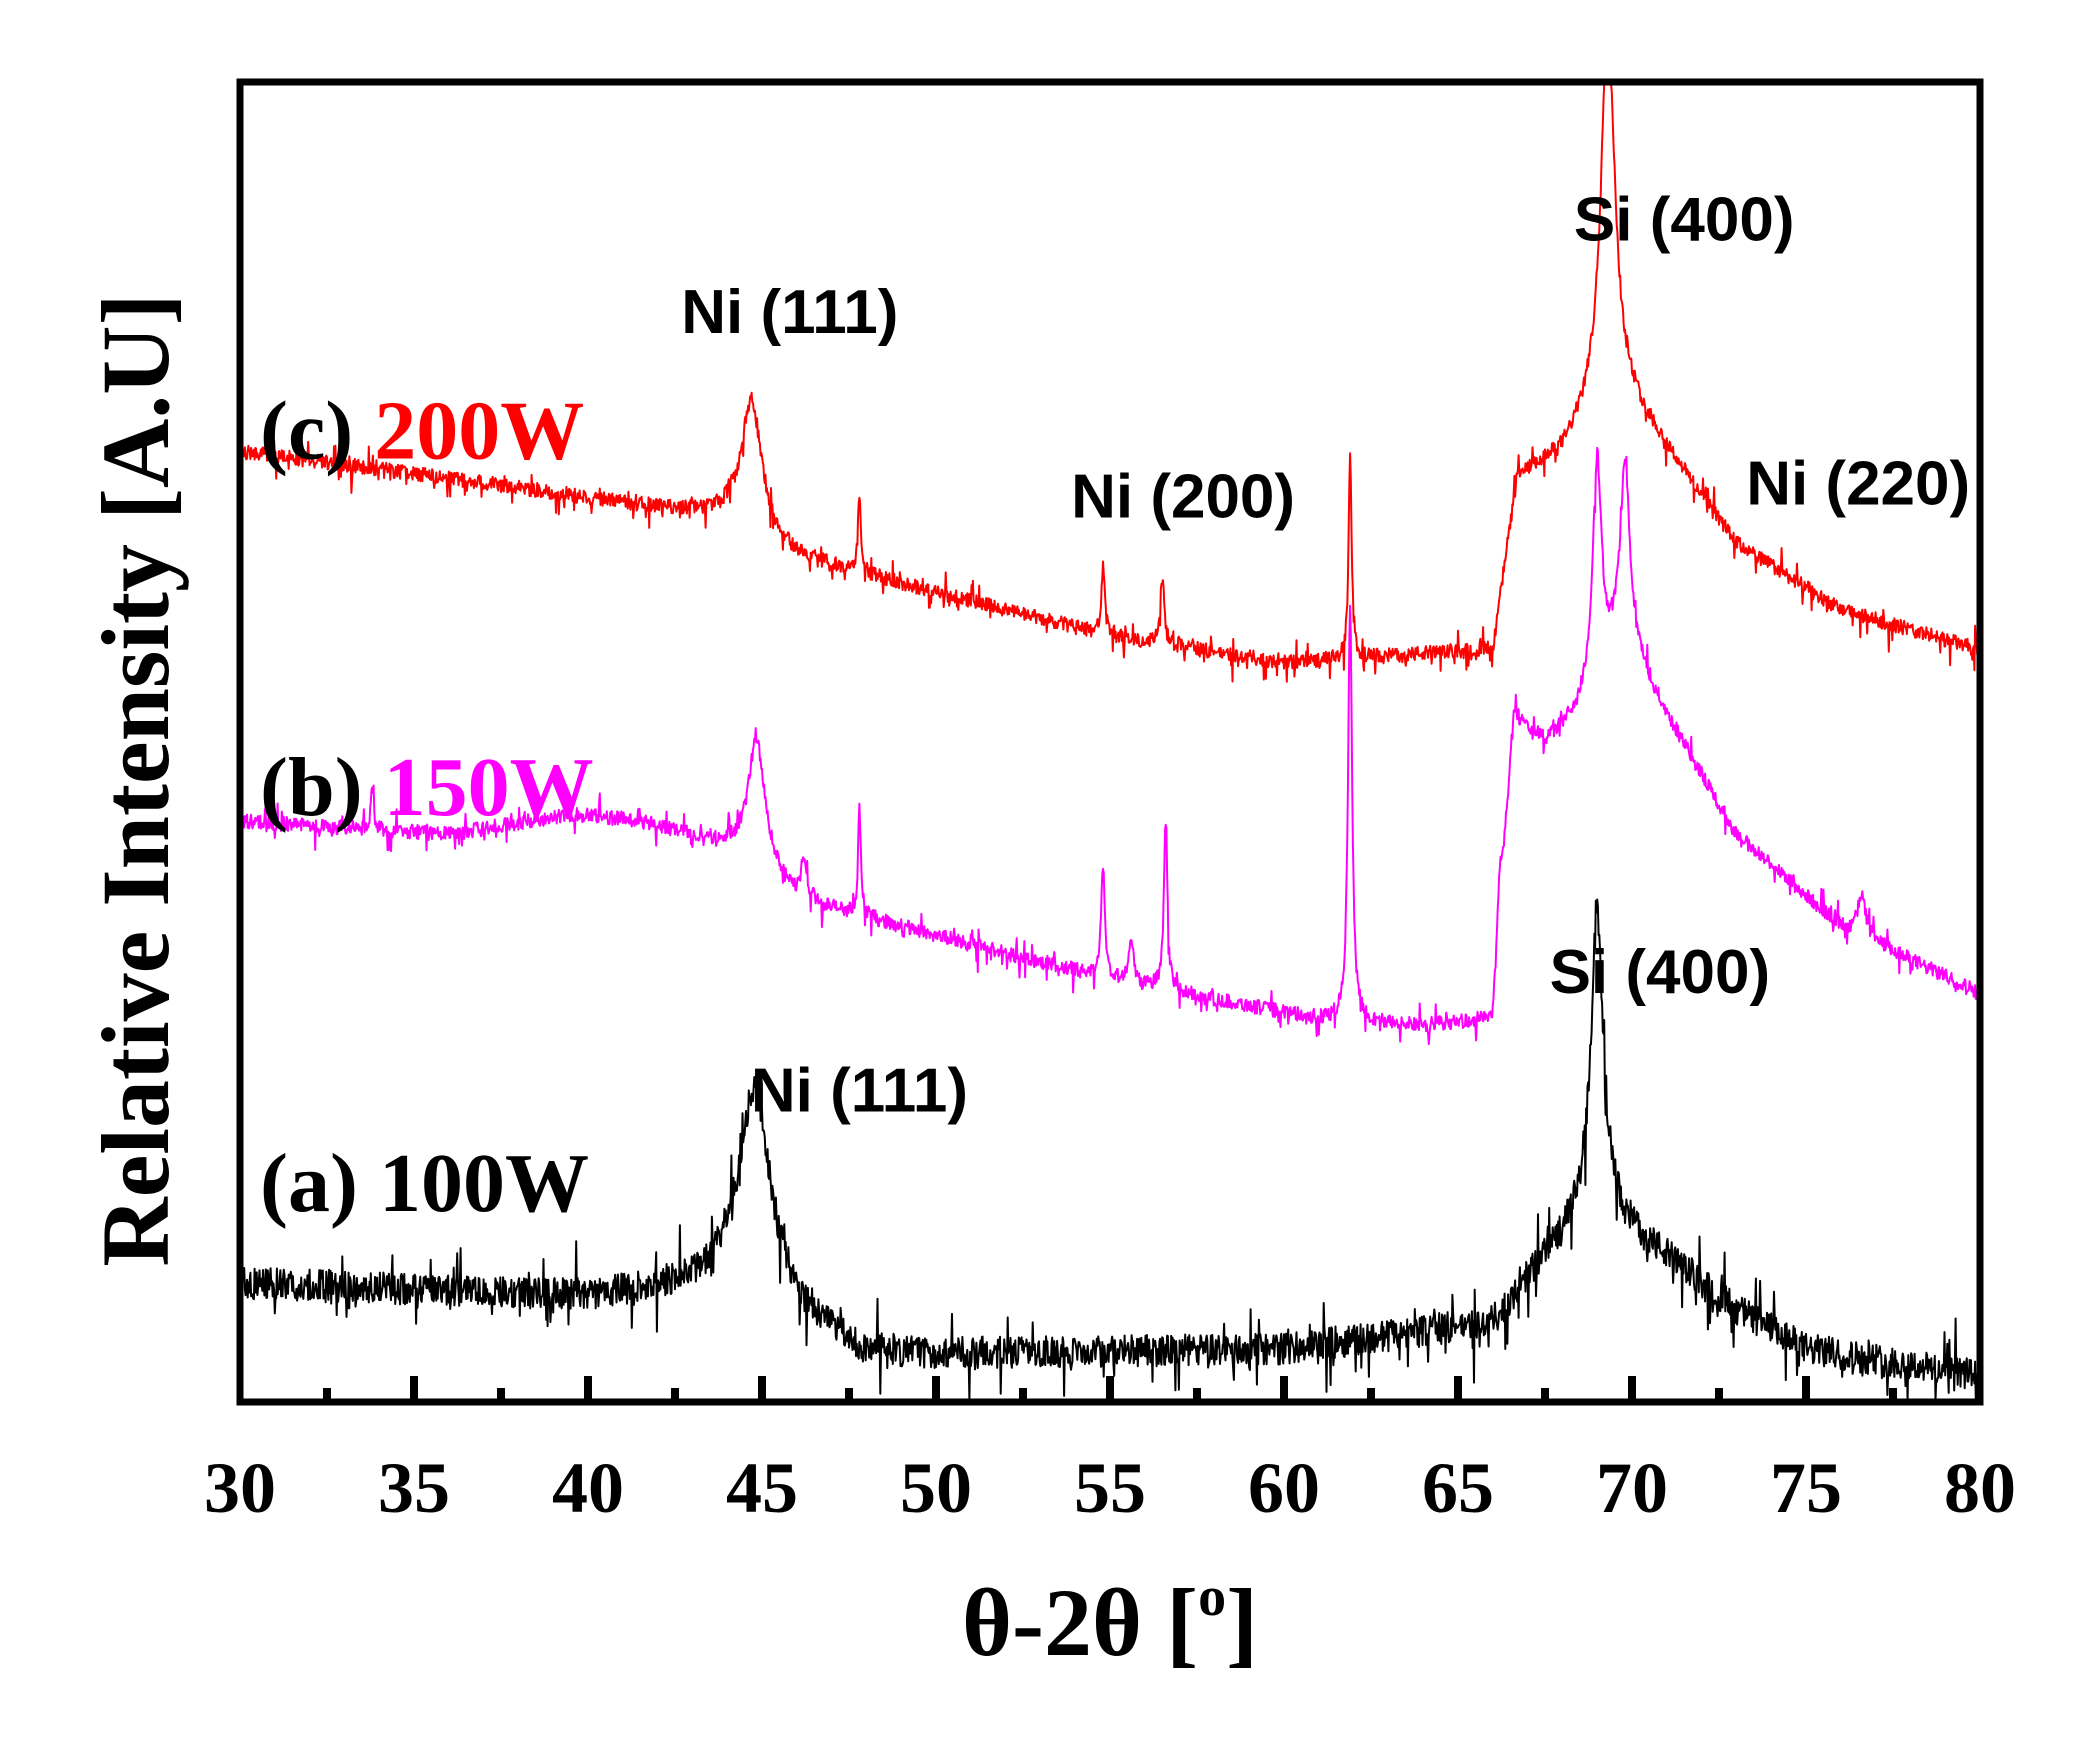 The height and width of the screenshot is (1741, 2074). Describe the element at coordinates (1284, 1488) in the screenshot. I see `x-tick-label: 60` at that location.